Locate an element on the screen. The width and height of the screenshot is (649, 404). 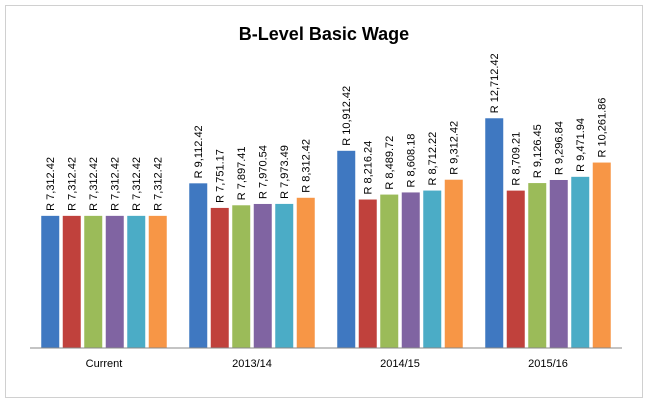
data-label: R 8,709.21 is located at coordinates (517, 159).